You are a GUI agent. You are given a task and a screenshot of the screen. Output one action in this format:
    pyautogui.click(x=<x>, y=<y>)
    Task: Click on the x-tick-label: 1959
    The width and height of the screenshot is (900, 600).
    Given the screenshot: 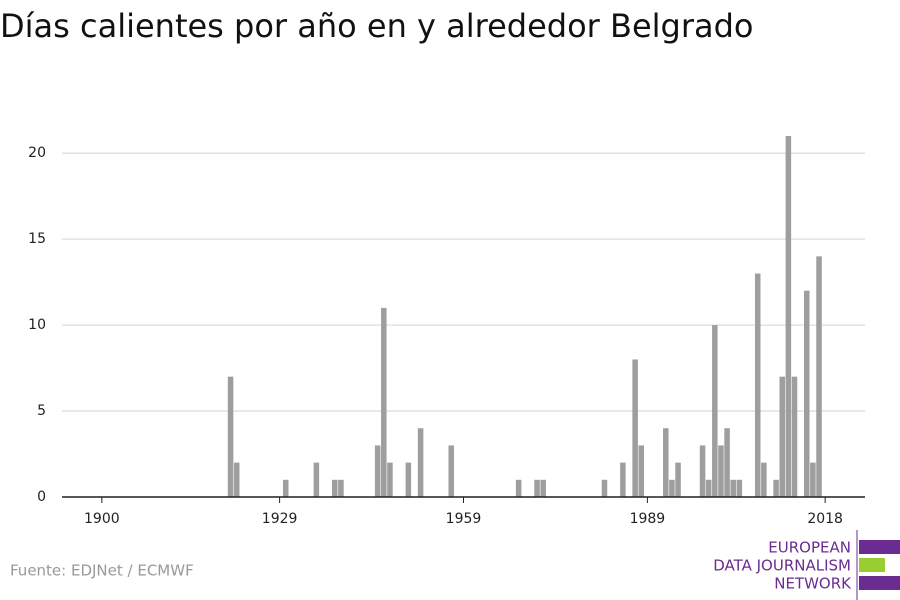 What is the action you would take?
    pyautogui.click(x=464, y=519)
    